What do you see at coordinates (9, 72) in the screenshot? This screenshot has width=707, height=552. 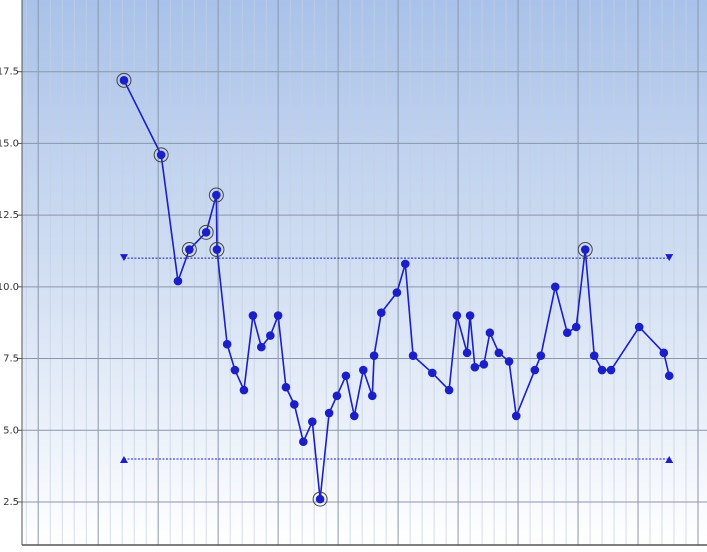 I see `y-tick-label: 17.5` at bounding box center [9, 72].